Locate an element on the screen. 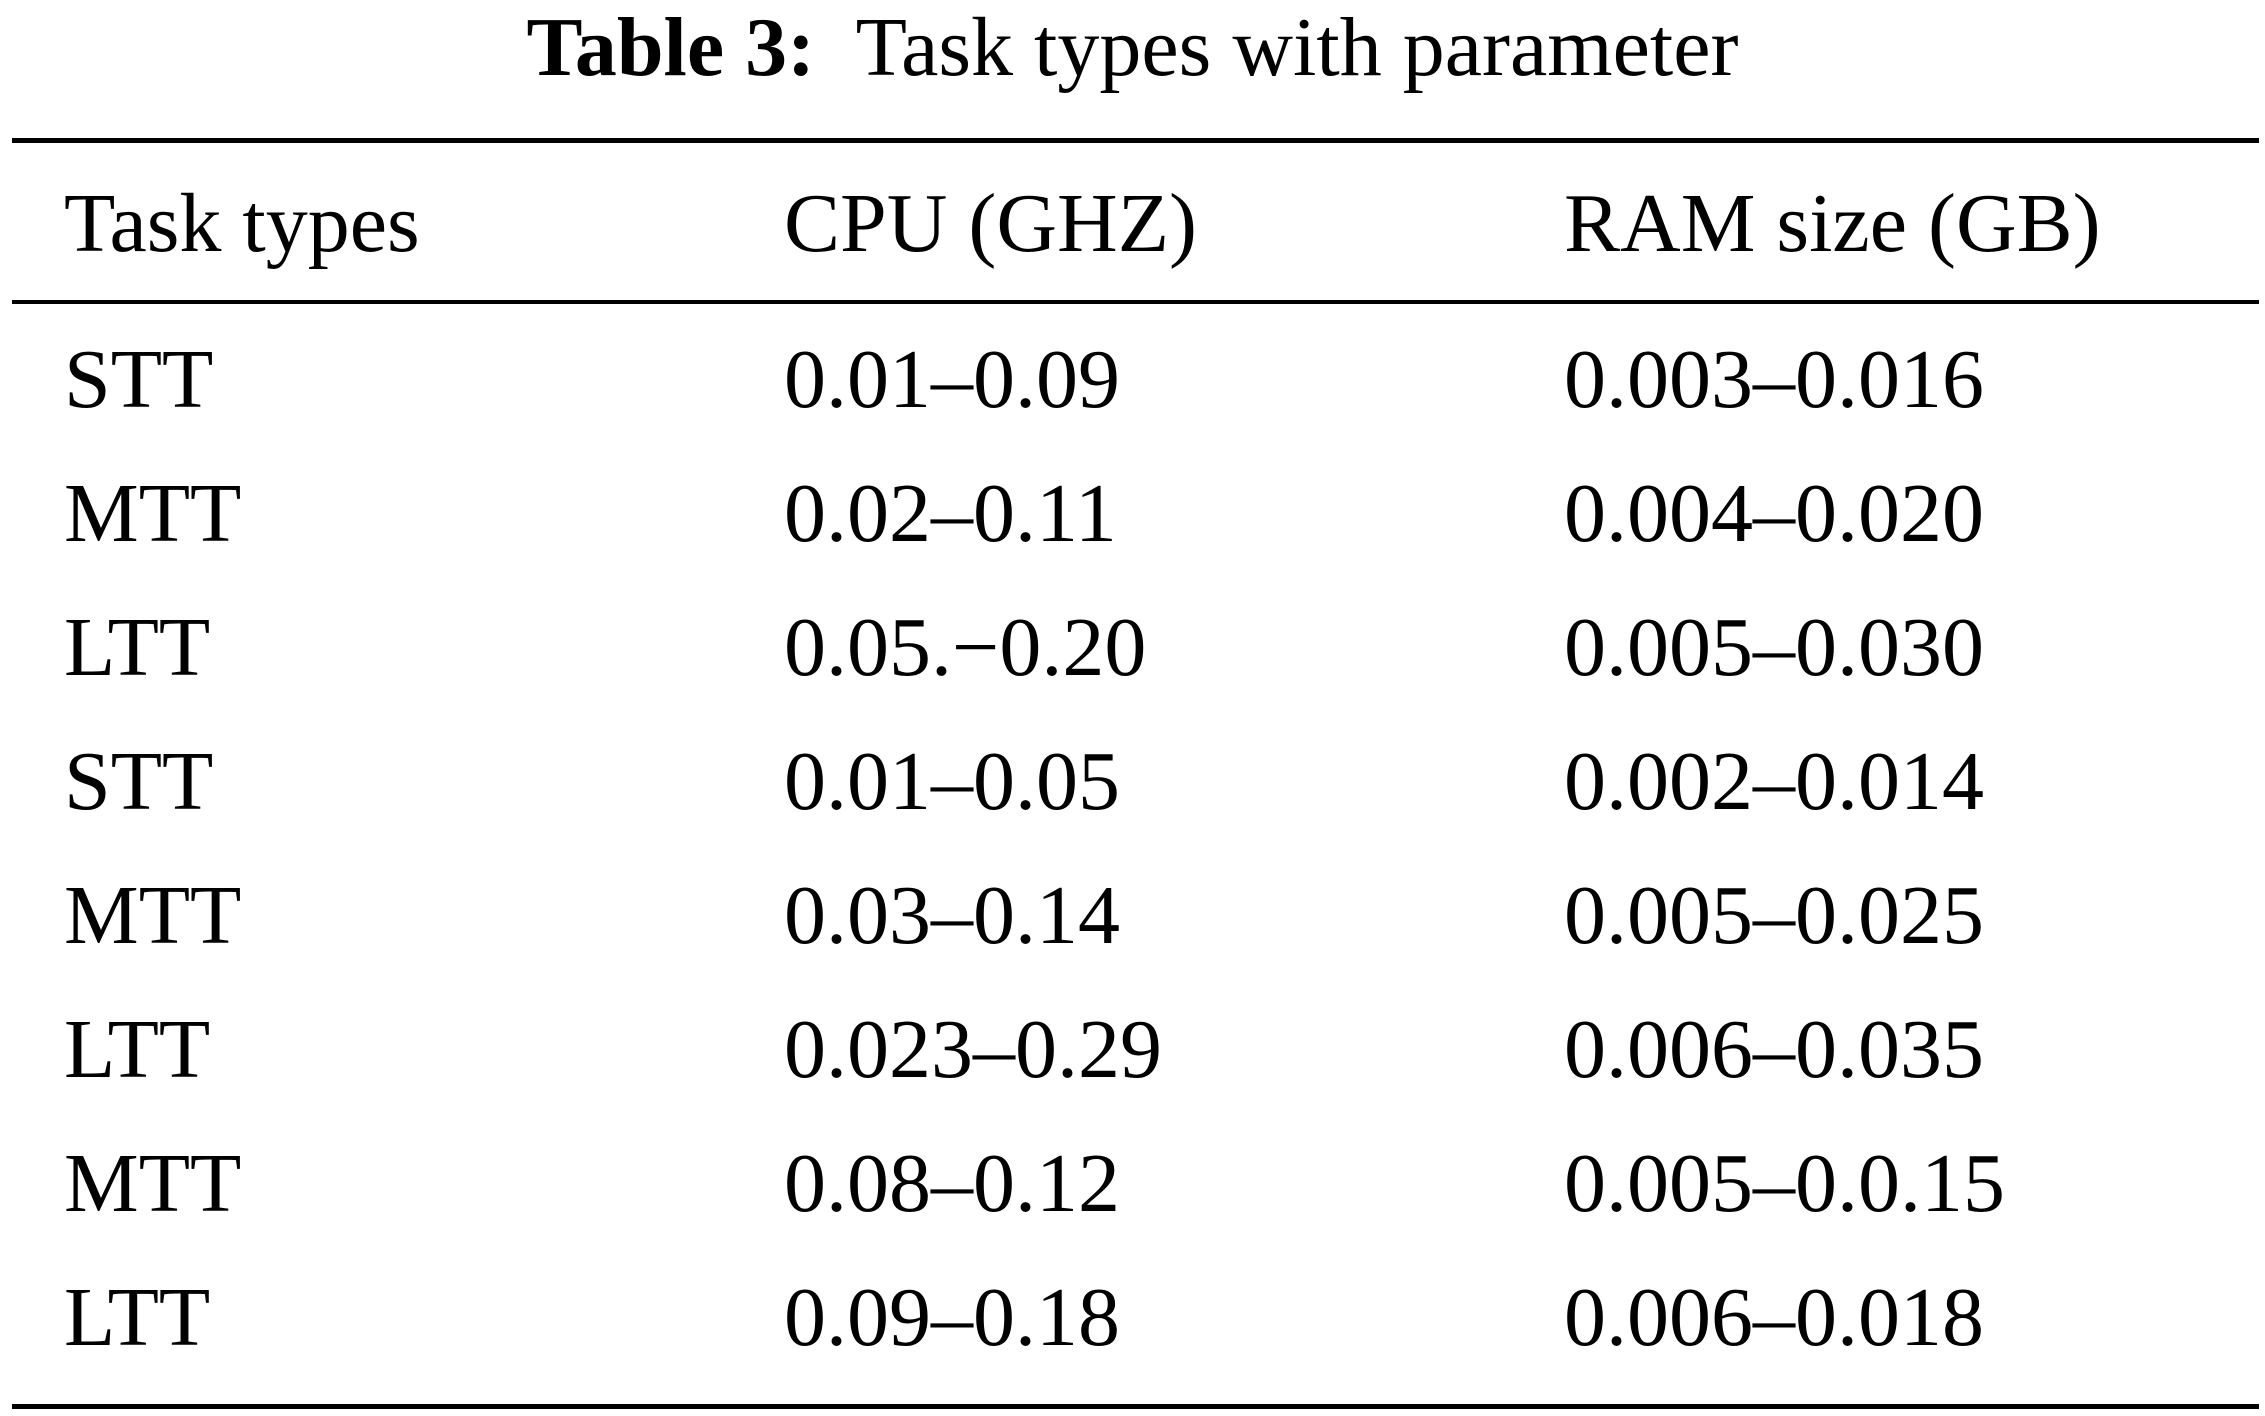 This screenshot has height=1416, width=2265. table-cell-ram: 0.006–0.035 is located at coordinates (1774, 1049).